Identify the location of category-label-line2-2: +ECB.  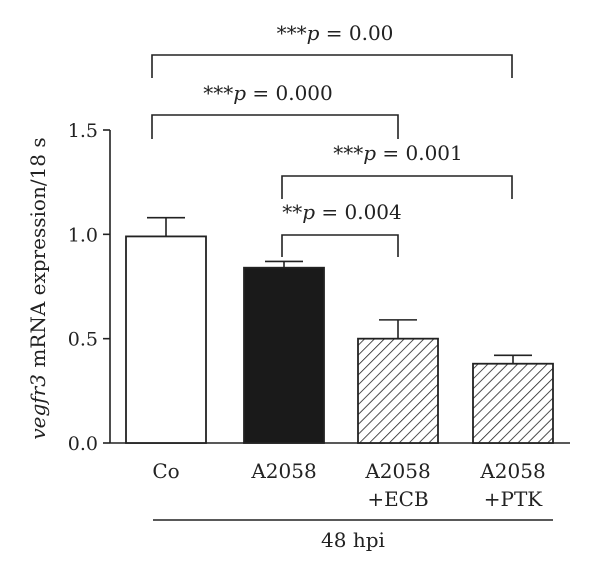
(397, 499).